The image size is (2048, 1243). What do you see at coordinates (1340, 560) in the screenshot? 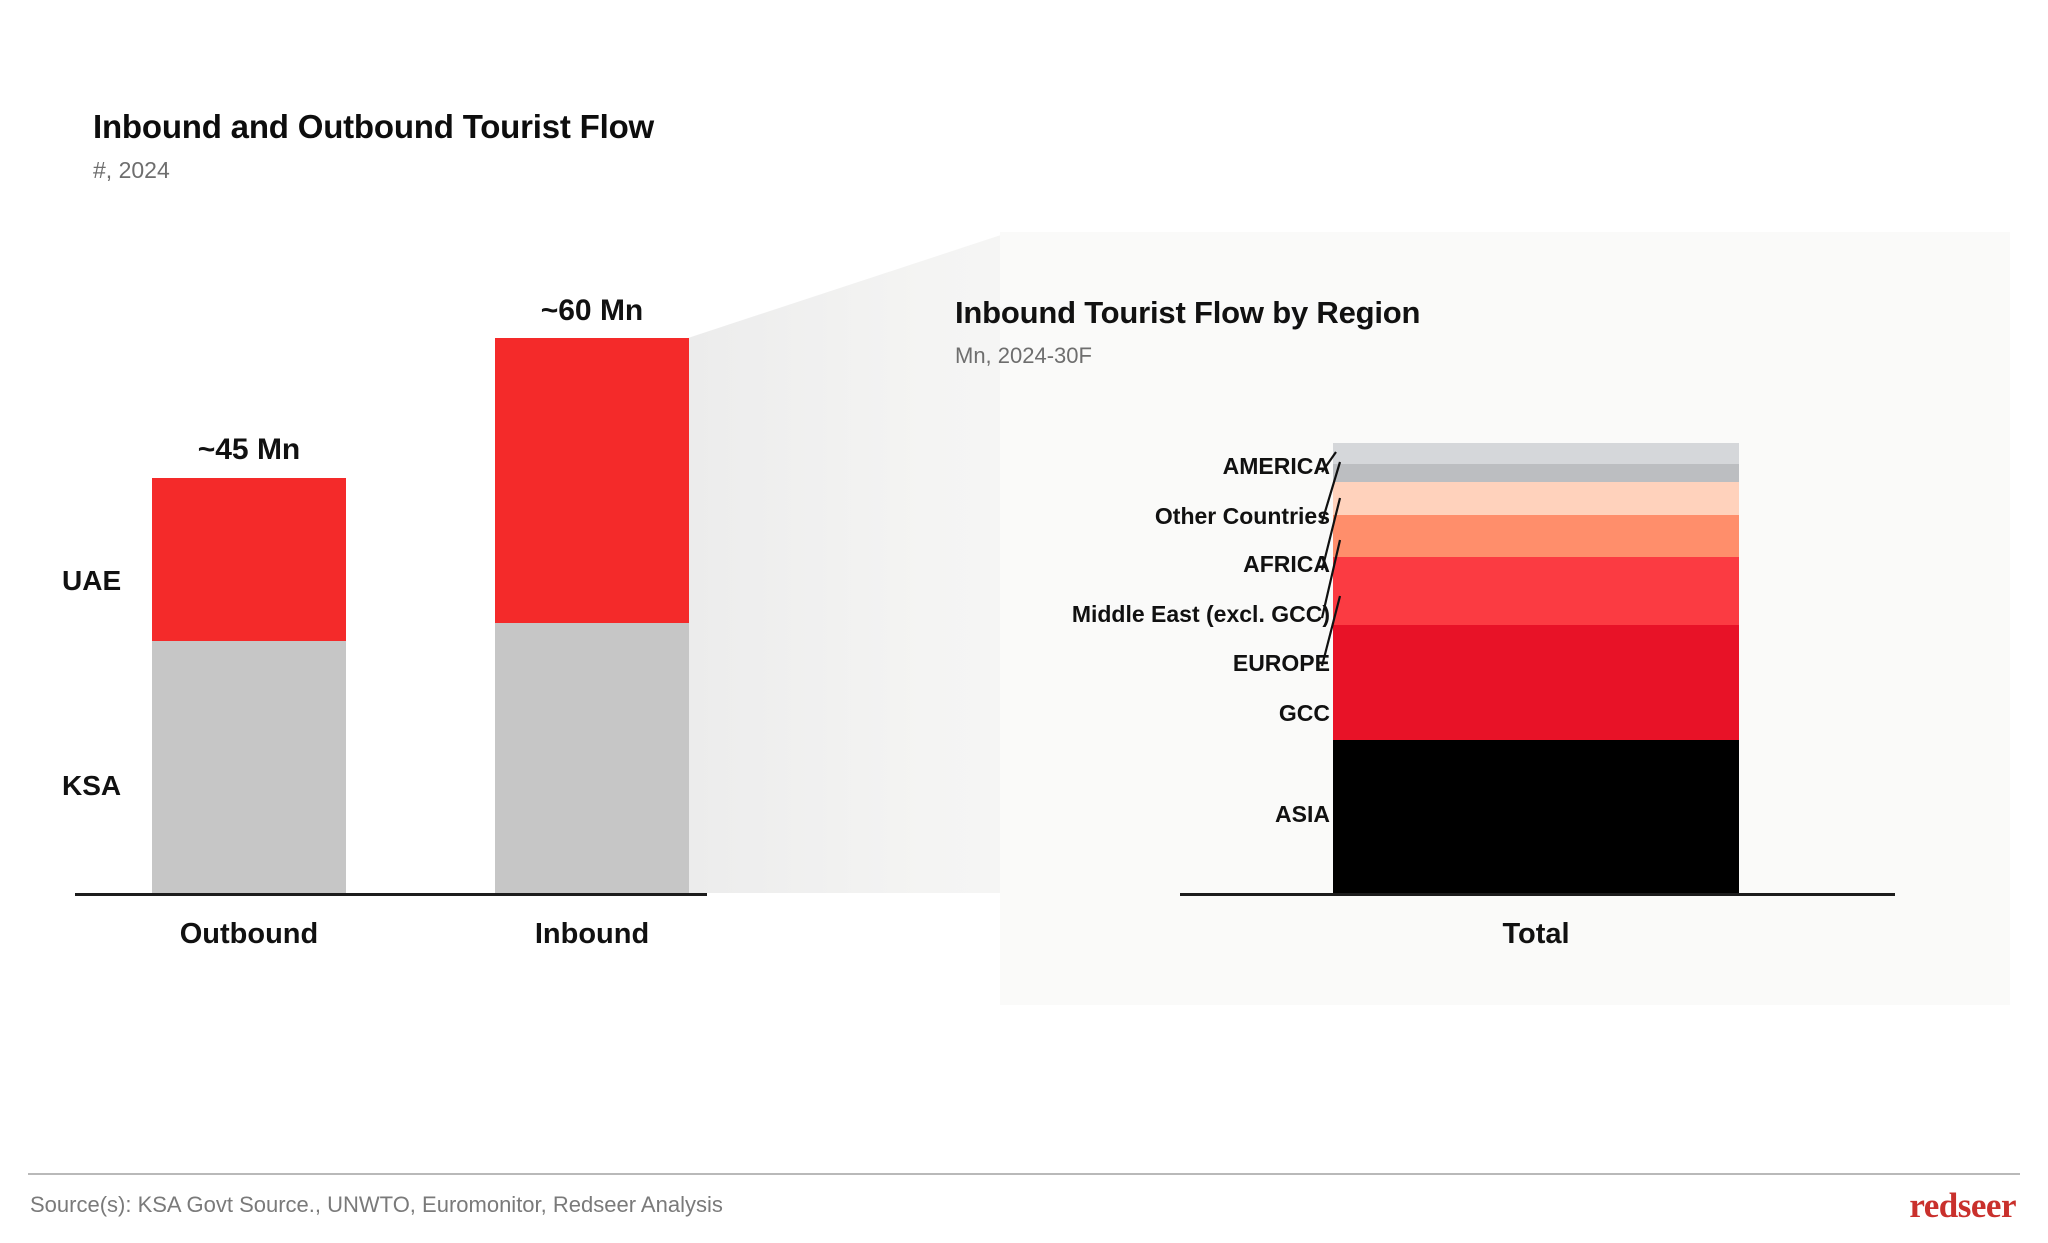
I see `leader-lines` at bounding box center [1340, 560].